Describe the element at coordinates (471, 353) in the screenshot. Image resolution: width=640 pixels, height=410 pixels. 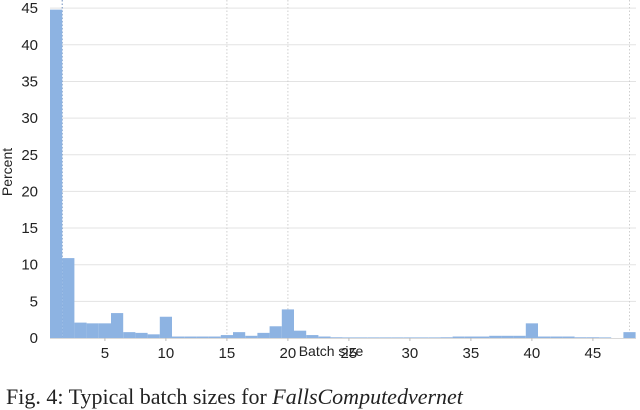
I see `x-tick-label: 35` at that location.